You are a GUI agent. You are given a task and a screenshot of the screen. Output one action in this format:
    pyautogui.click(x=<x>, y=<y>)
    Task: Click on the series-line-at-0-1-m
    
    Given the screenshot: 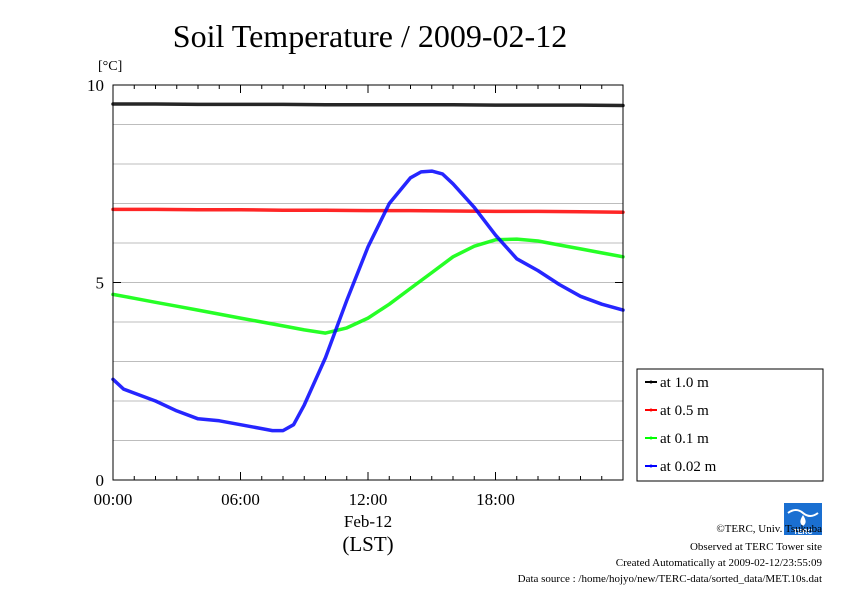 What is the action you would take?
    pyautogui.click(x=368, y=286)
    